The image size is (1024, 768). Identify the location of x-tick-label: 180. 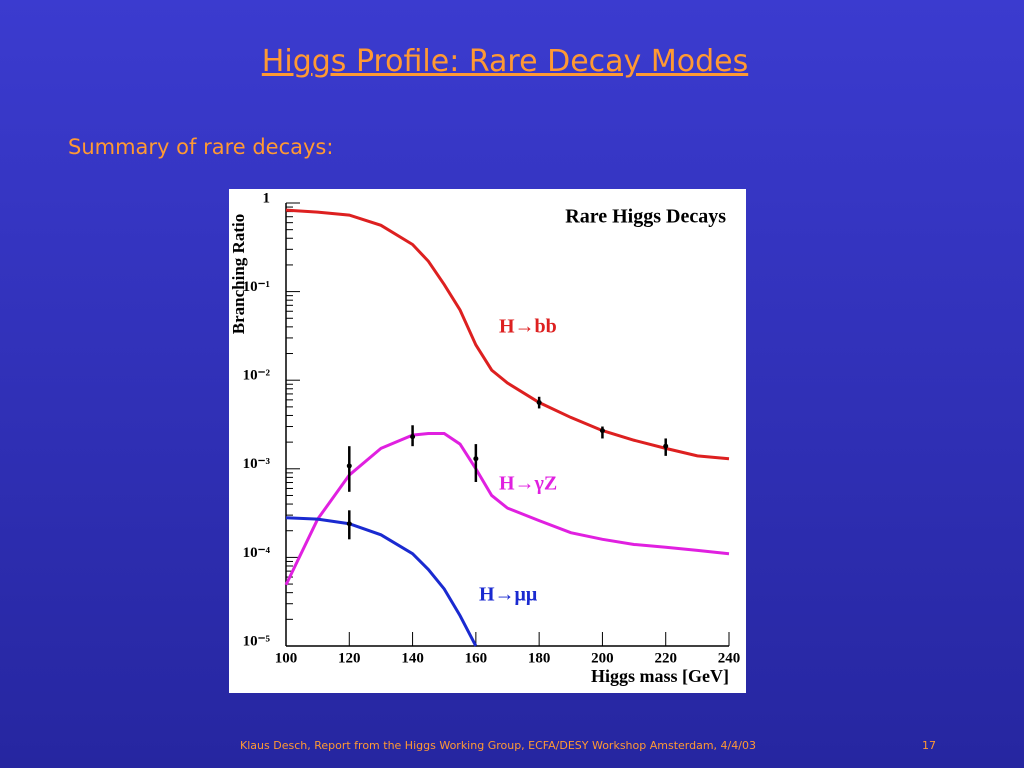
(539, 658).